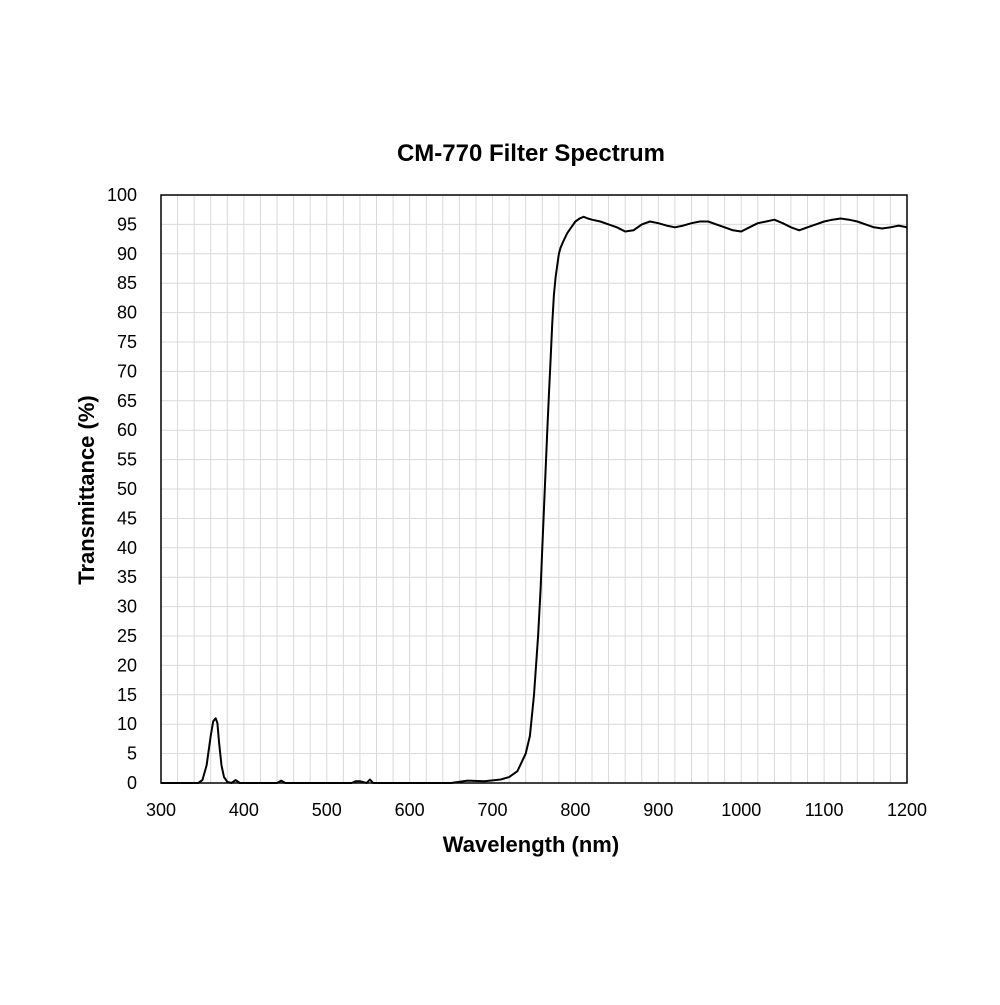  What do you see at coordinates (132, 754) in the screenshot?
I see `y-tick-label: 5` at bounding box center [132, 754].